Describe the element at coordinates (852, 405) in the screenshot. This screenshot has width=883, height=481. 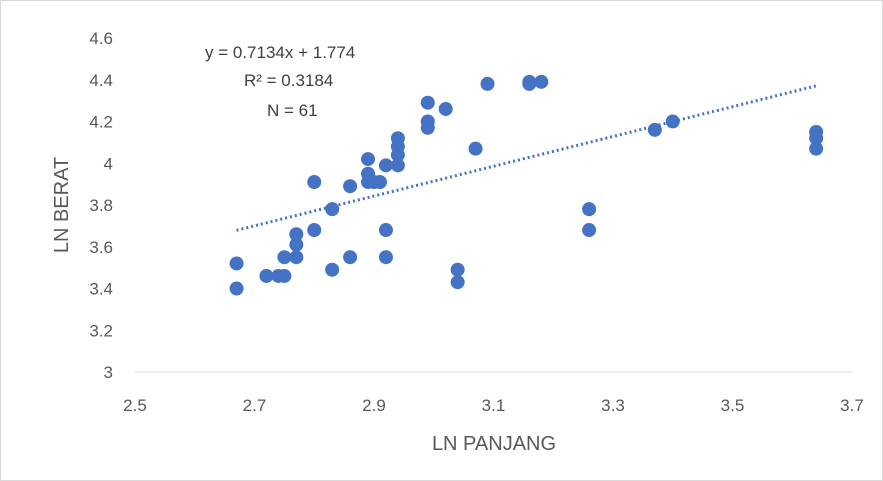
I see `x-tick-label: 3.7` at that location.